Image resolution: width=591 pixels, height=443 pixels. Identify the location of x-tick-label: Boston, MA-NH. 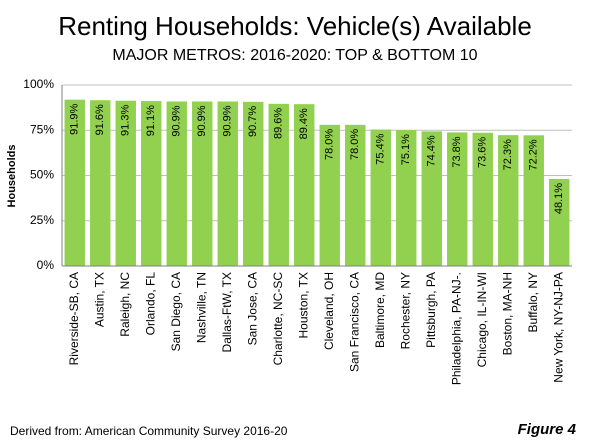
(507, 313).